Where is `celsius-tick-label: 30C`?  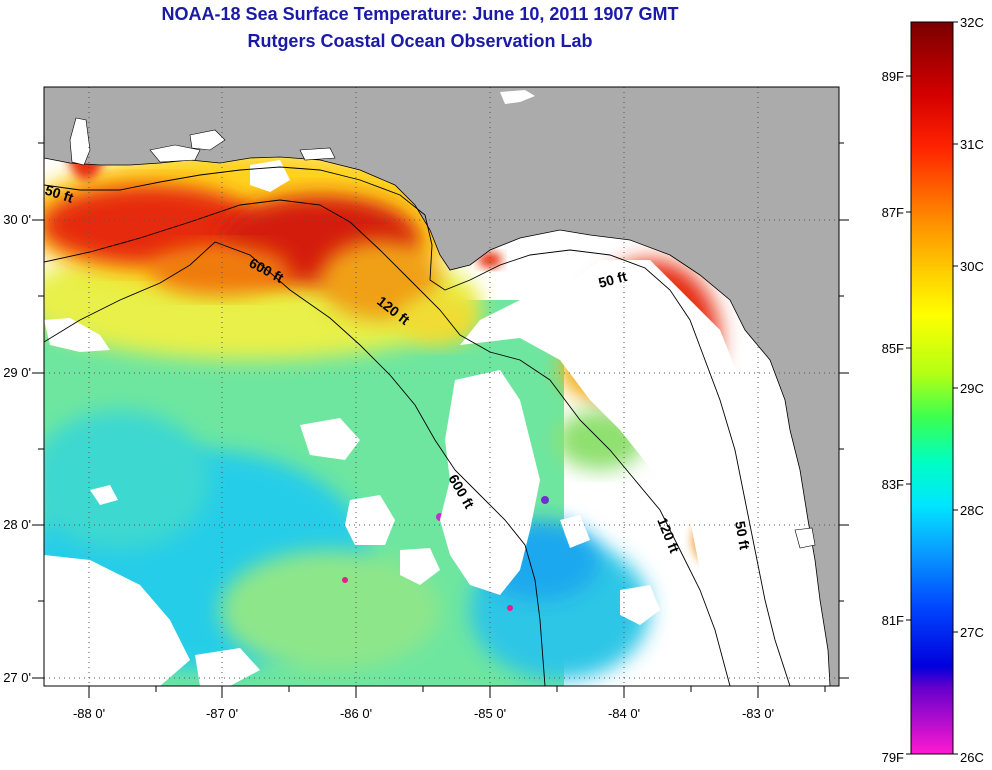
celsius-tick-label: 30C is located at coordinates (972, 266).